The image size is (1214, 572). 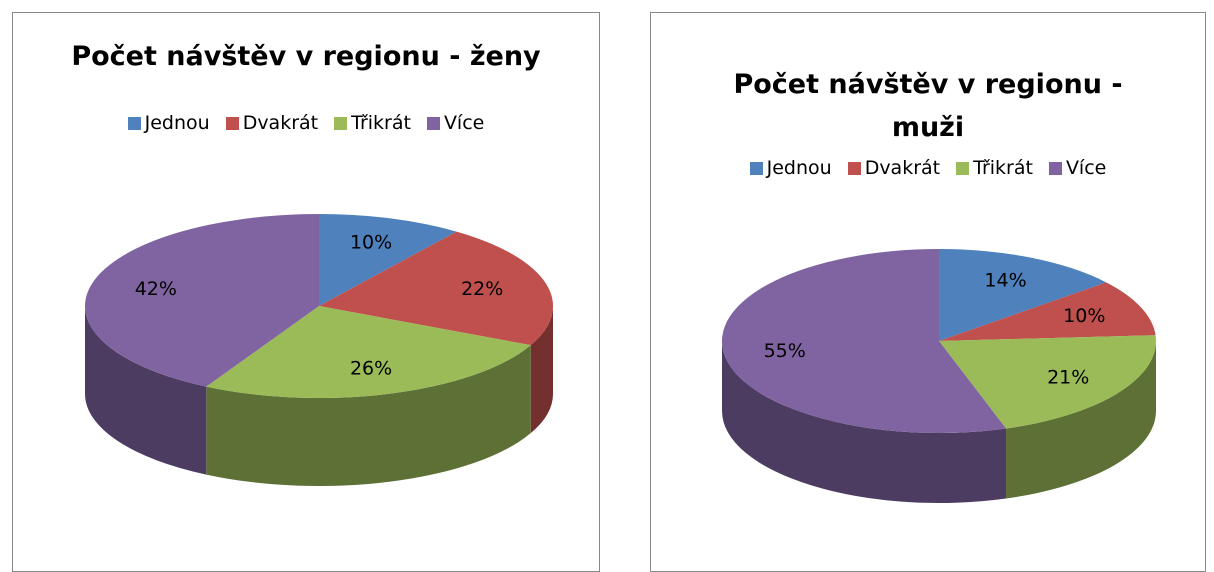 I want to click on data-label: 22%, so click(x=482, y=289).